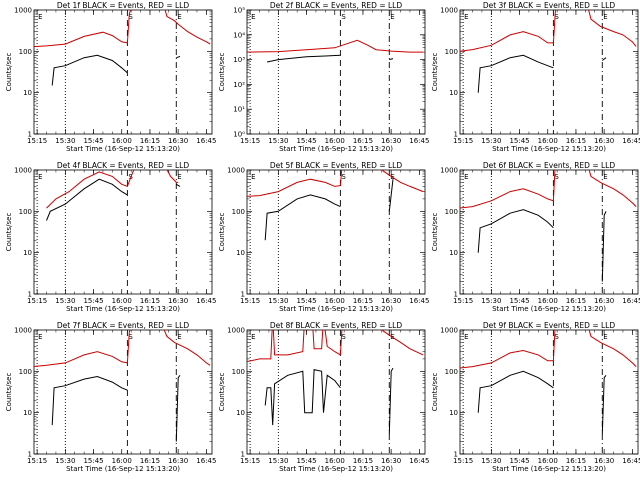 The height and width of the screenshot is (480, 640). What do you see at coordinates (549, 5) in the screenshot?
I see `chart-title: Det 3f BLACK = Events, RED = LLD` at bounding box center [549, 5].